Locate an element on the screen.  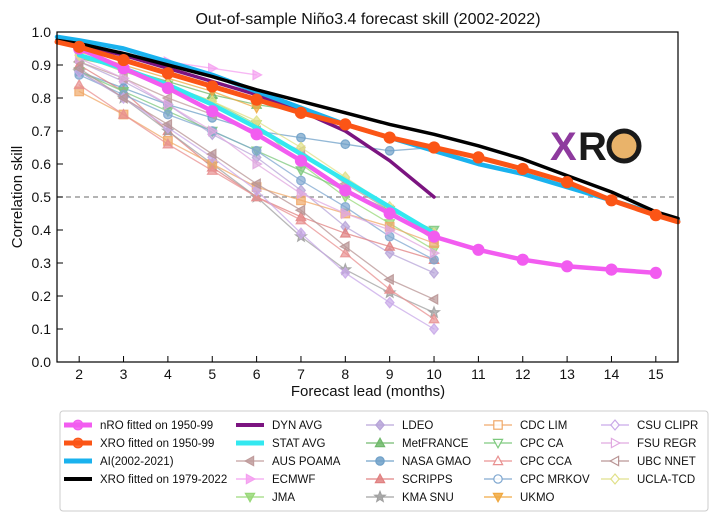
x-tick-label: 6 is located at coordinates (257, 374).